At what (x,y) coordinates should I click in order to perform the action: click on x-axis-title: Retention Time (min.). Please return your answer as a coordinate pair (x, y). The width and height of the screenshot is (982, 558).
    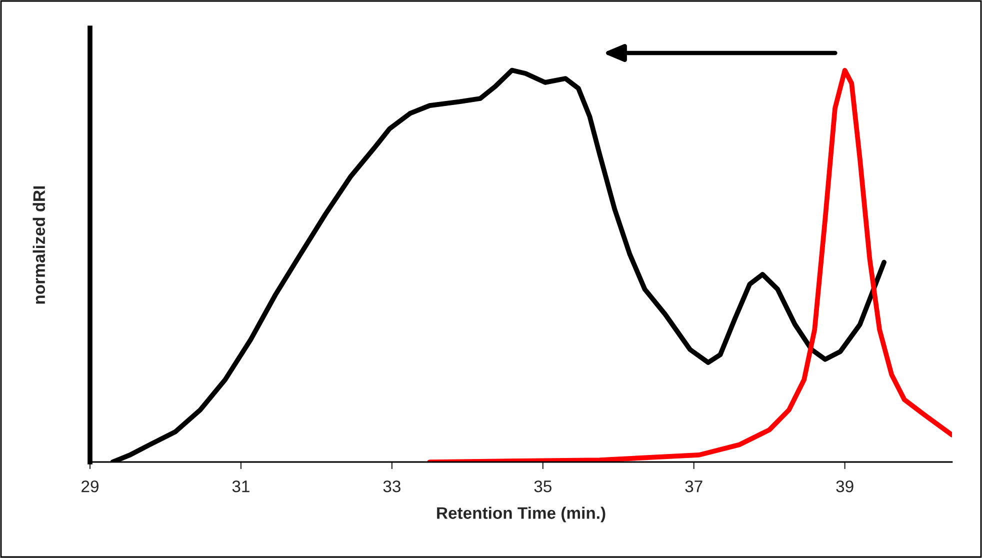
    Looking at the image, I should click on (521, 514).